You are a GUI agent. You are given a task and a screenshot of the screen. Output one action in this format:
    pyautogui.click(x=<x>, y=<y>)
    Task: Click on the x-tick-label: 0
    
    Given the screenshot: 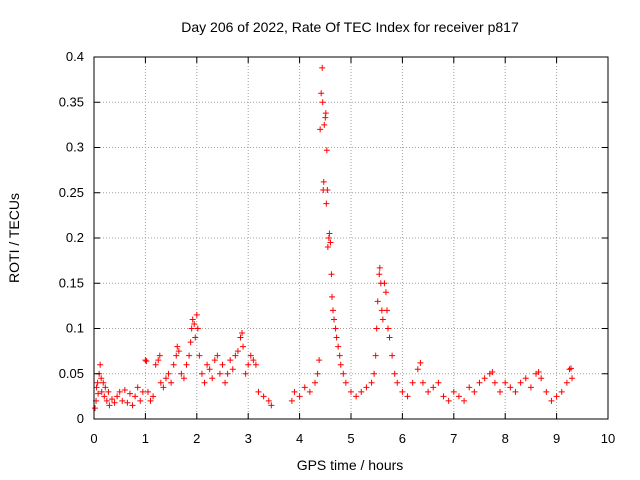 What is the action you would take?
    pyautogui.click(x=93, y=438)
    